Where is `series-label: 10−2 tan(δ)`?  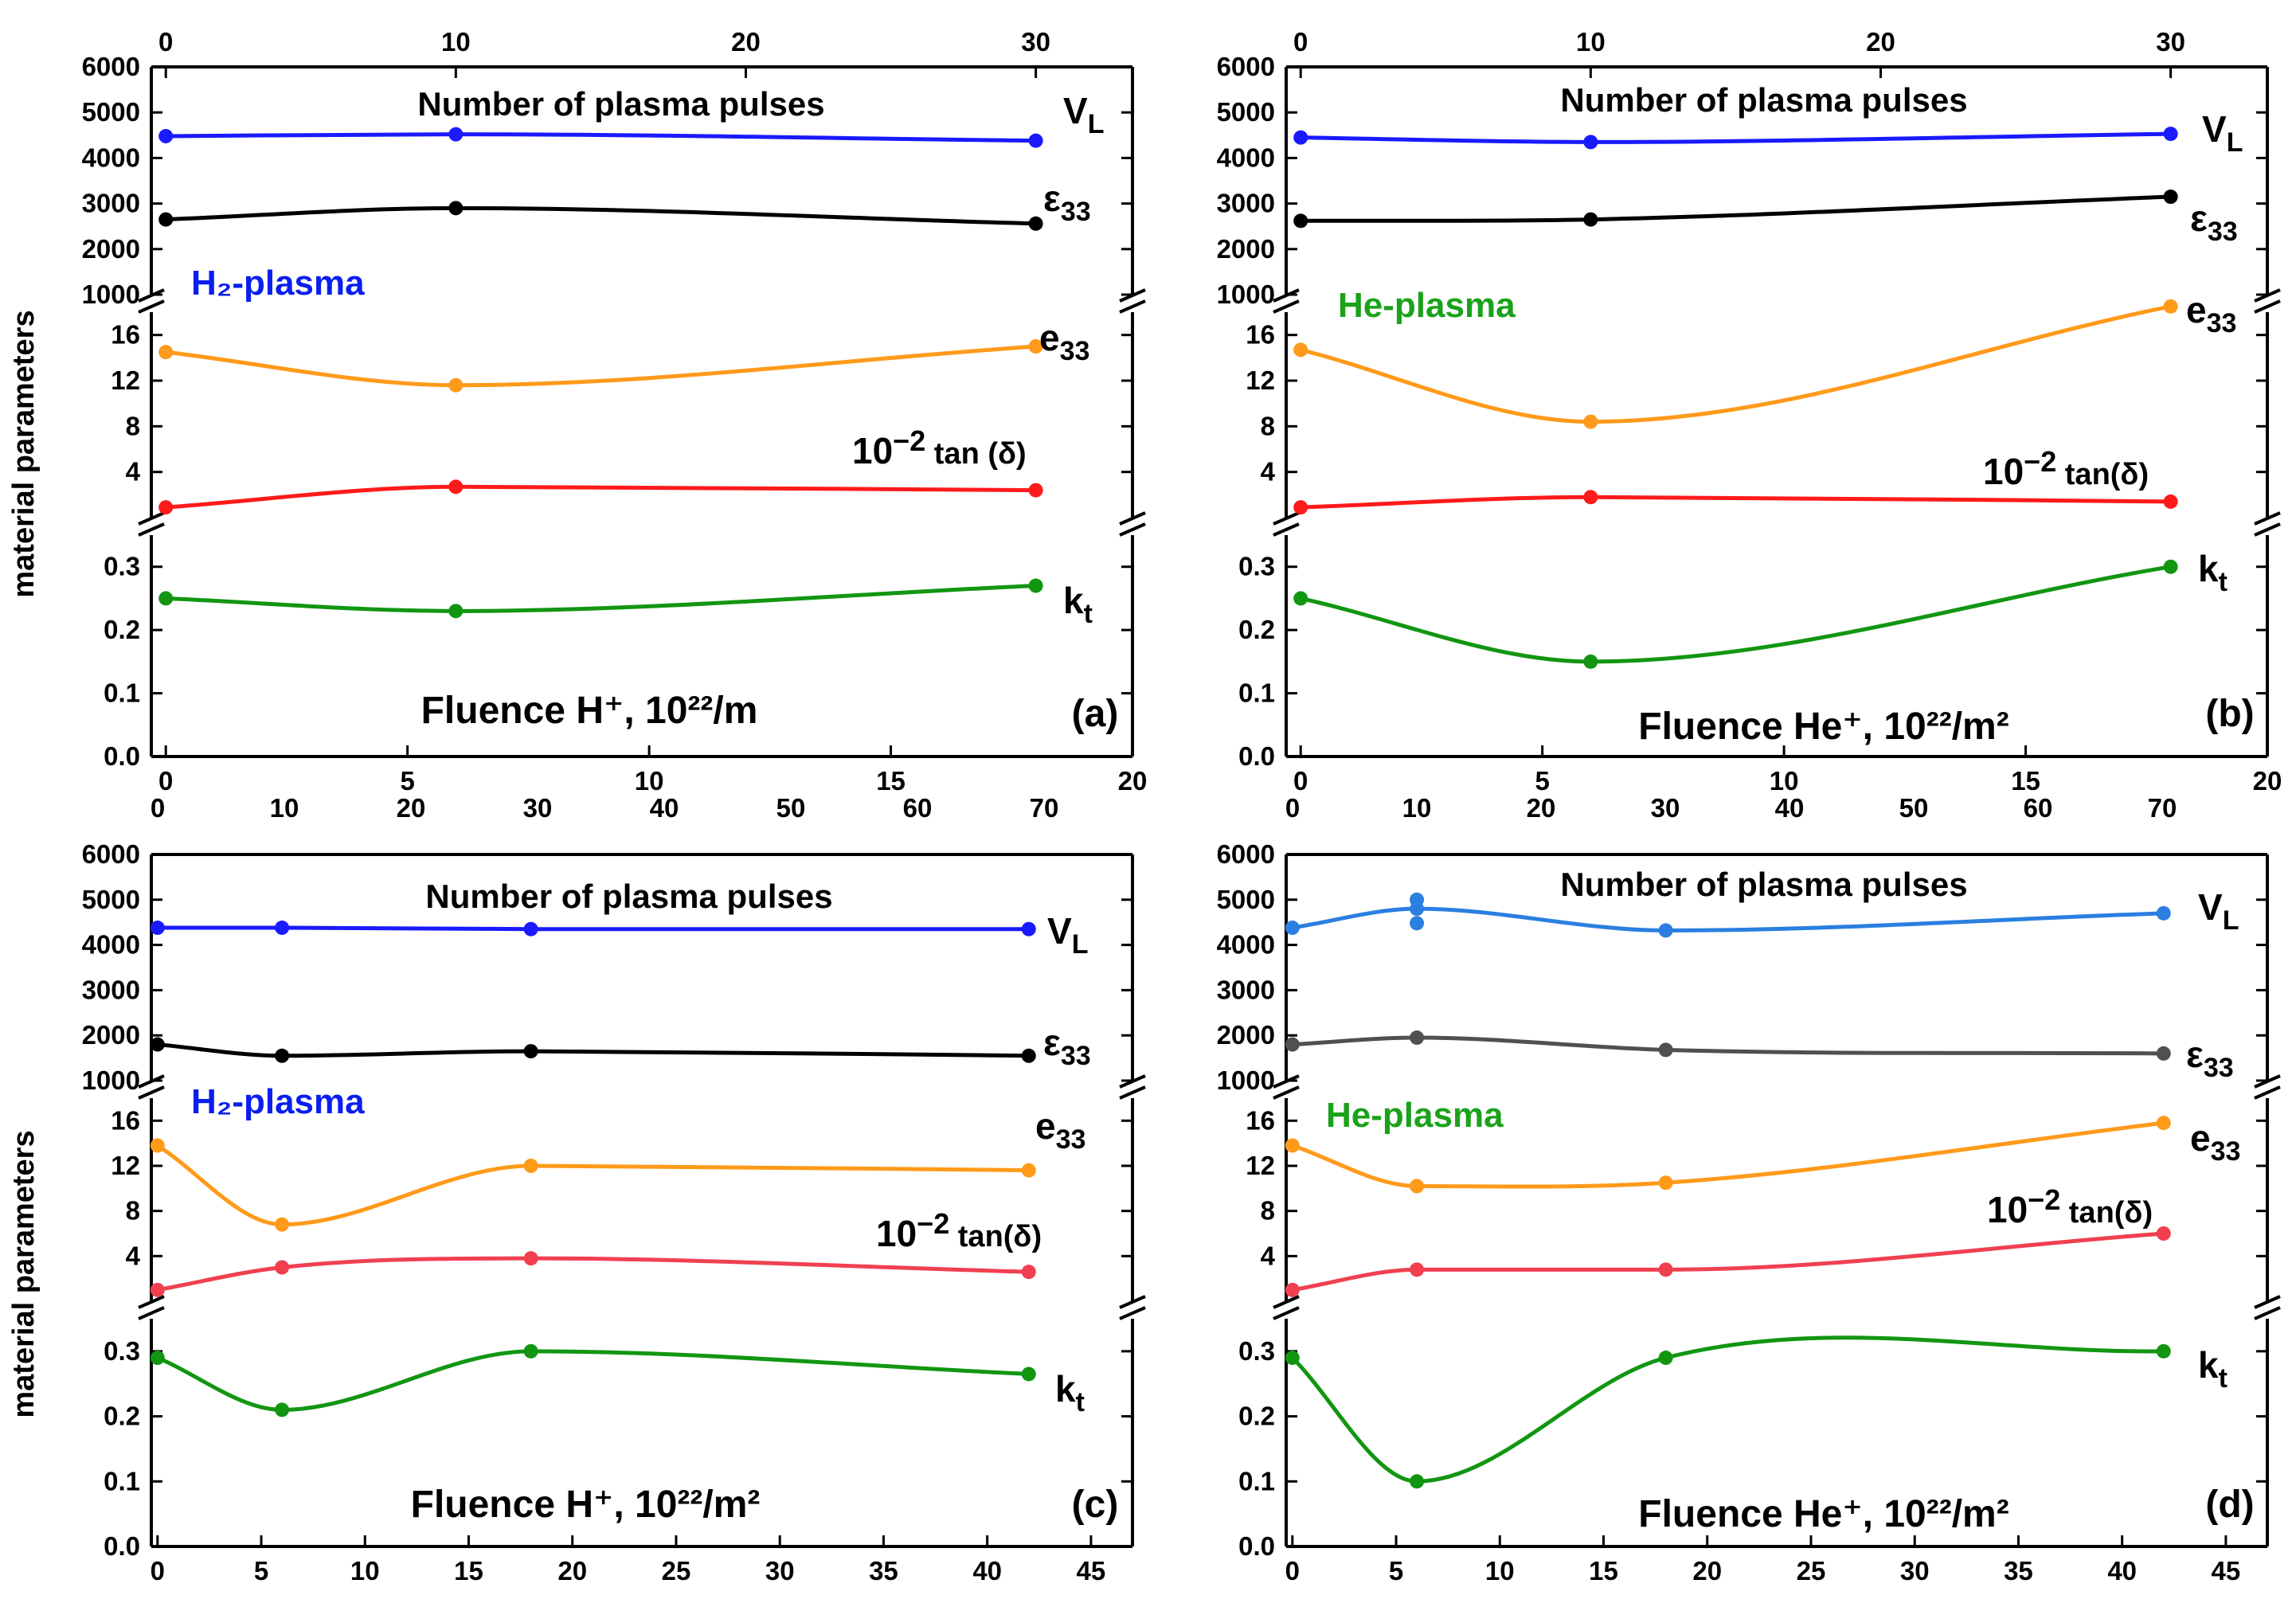
series-label: 10−2 tan(δ) is located at coordinates (2070, 1206).